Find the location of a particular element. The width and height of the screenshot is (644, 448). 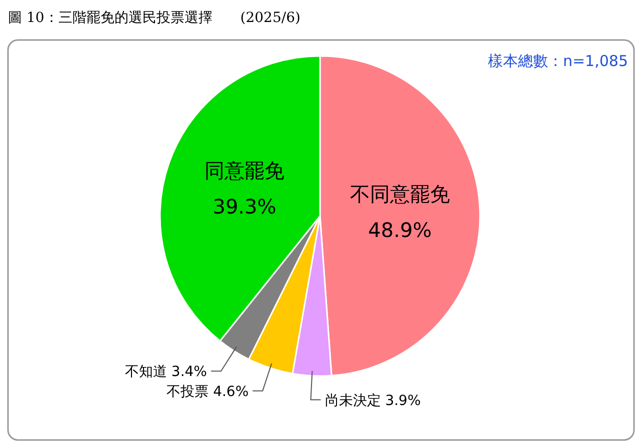

slice-label: 不知道 is located at coordinates (148, 372).